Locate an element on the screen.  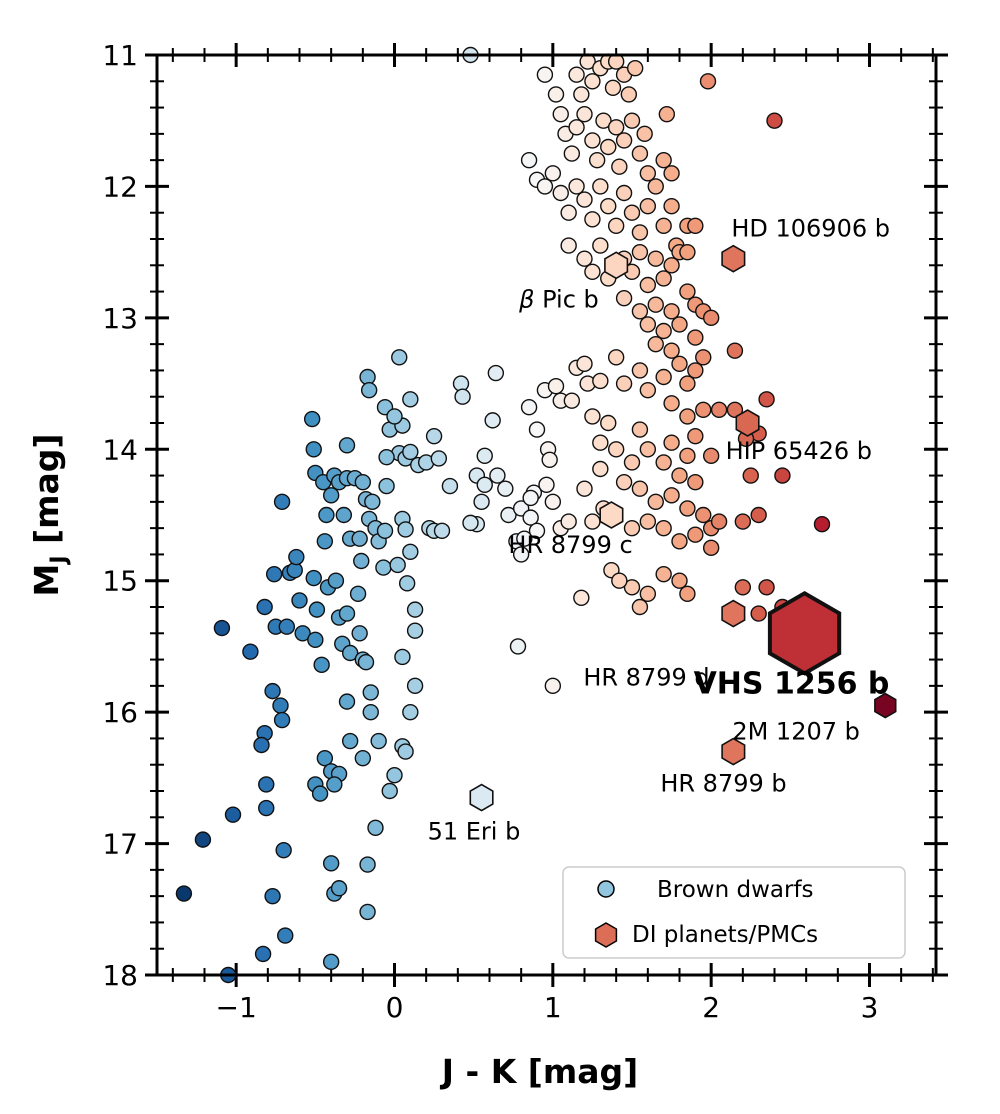
y-axis-label-sub: J is located at coordinates (59, 560).